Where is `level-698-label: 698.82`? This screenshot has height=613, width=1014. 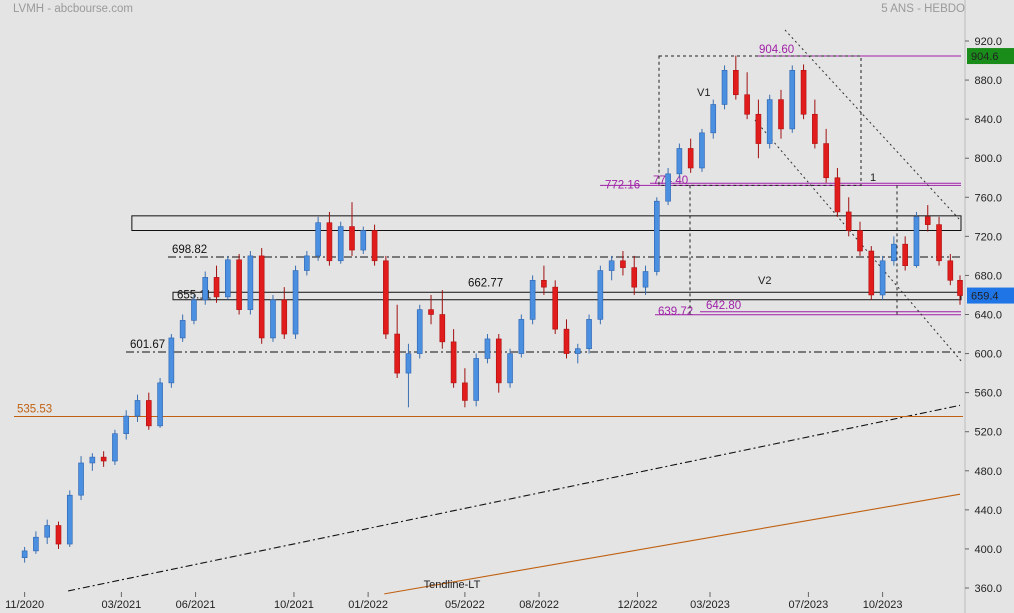
level-698-label: 698.82 is located at coordinates (189, 250).